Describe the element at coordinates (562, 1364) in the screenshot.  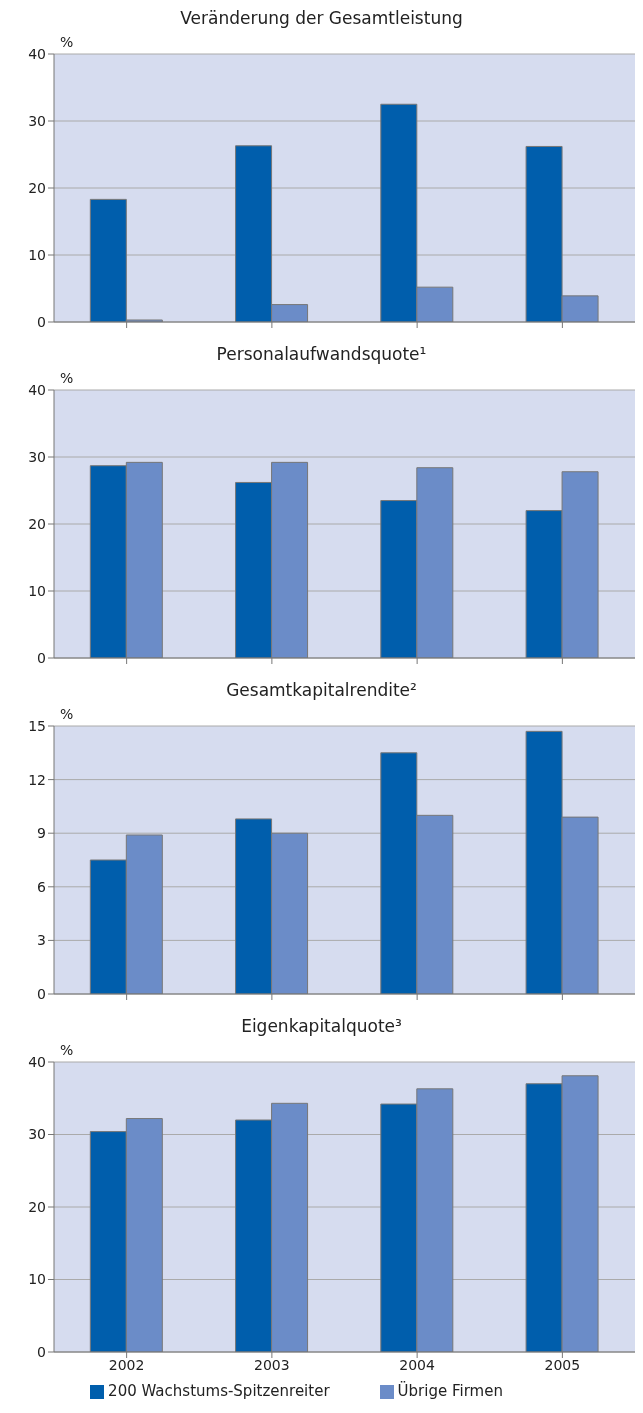
I see `x-tick-label: 2005` at that location.